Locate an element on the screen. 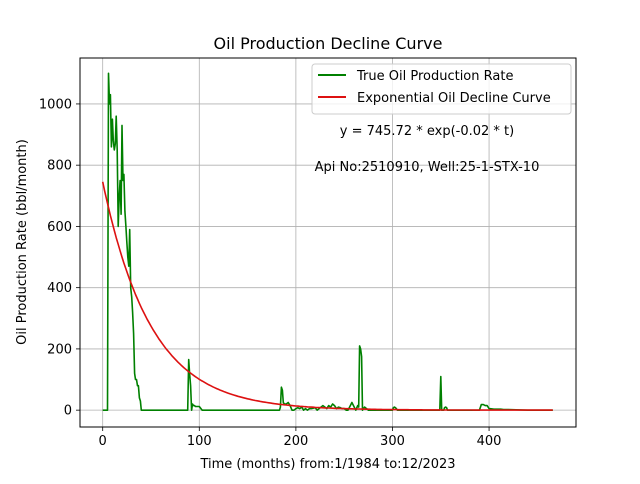  legend-label-decline-curve: Exponential Oil Decline Curve is located at coordinates (454, 98).